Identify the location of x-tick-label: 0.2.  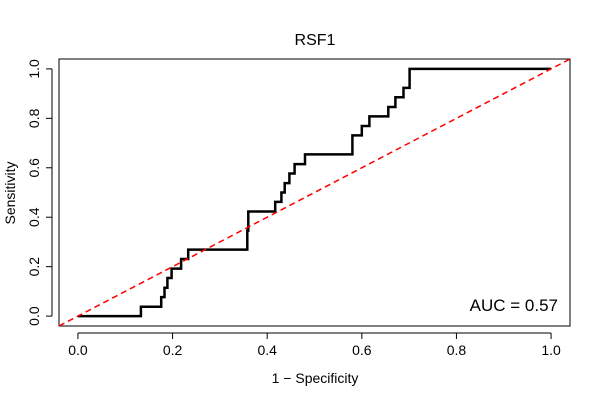
(173, 350).